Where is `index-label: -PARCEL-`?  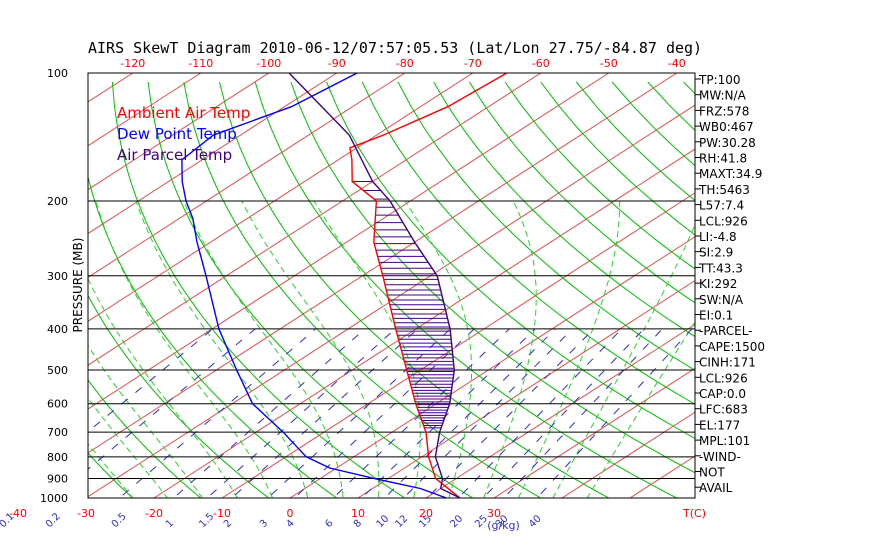 index-label: -PARCEL- is located at coordinates (726, 331).